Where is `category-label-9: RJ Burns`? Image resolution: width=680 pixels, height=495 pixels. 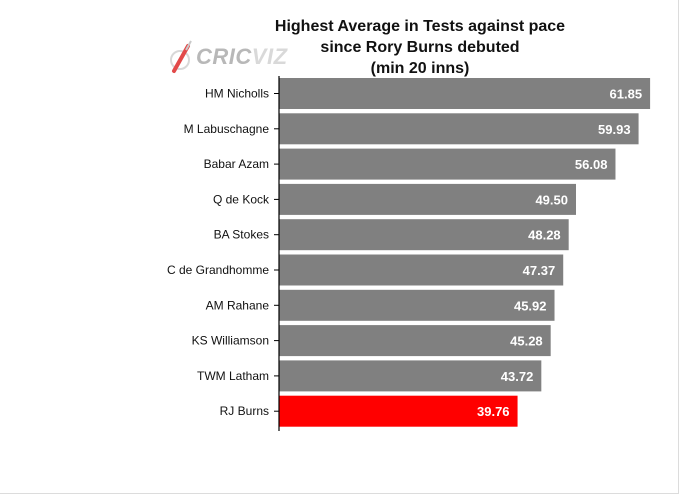 category-label-9: RJ Burns is located at coordinates (244, 411).